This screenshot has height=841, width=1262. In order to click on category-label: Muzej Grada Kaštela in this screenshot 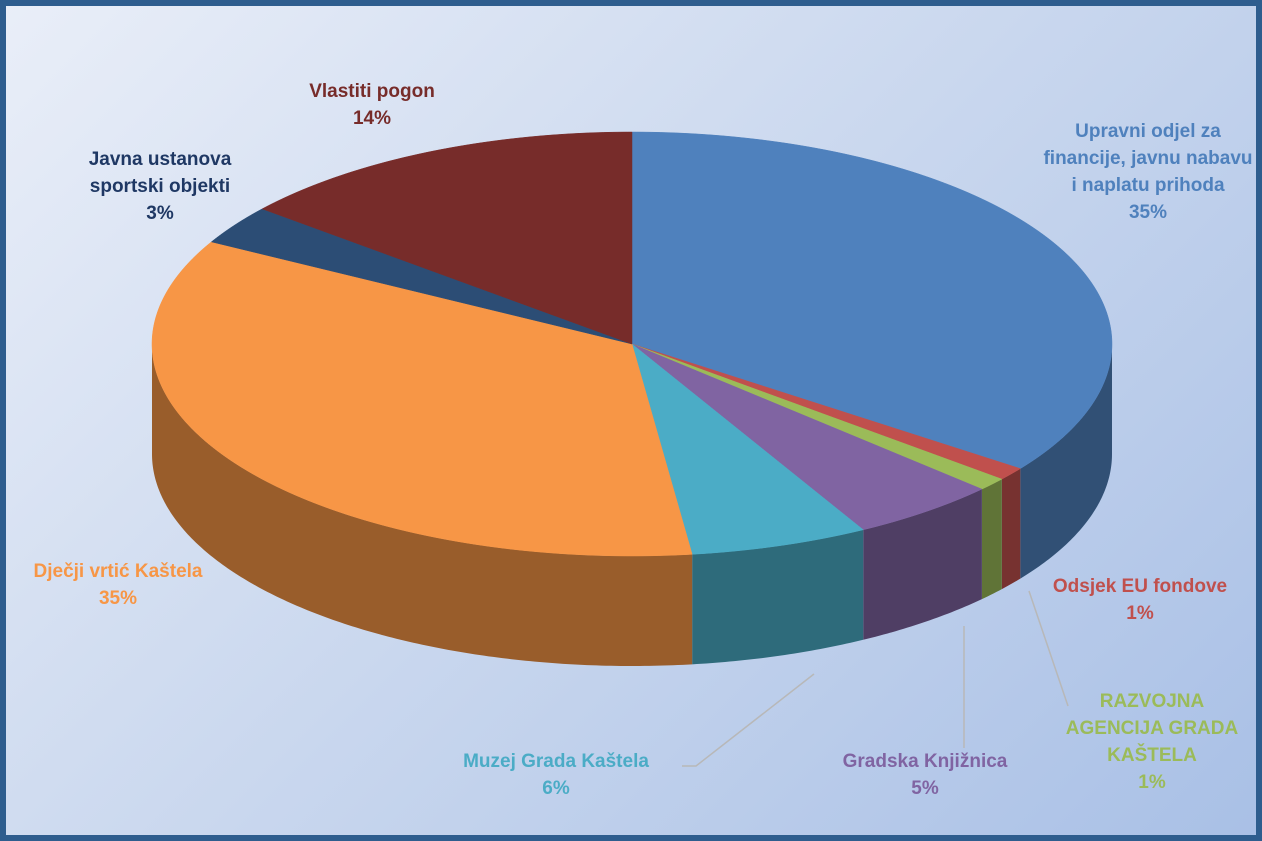, I will do `click(556, 761)`.